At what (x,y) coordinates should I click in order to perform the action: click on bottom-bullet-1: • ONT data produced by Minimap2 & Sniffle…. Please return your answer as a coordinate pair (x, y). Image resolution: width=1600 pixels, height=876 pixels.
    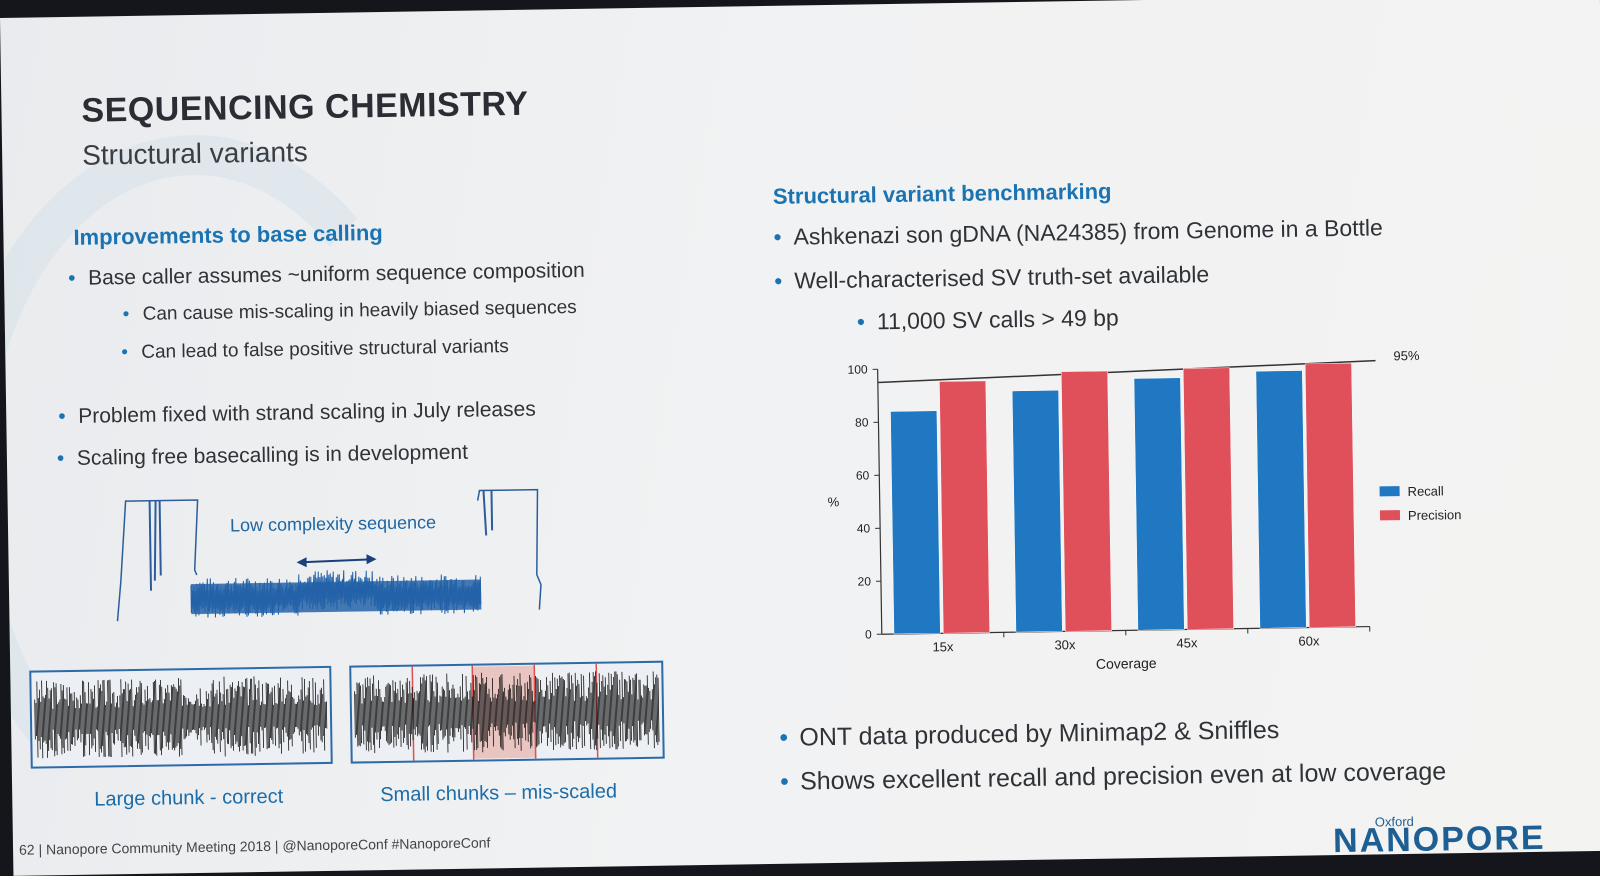
    Looking at the image, I should click on (1029, 733).